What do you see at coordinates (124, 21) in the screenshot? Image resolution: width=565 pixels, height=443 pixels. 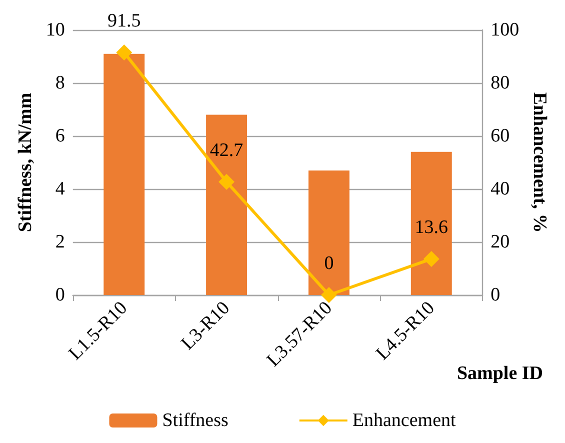 I see `data-label: 91.5` at bounding box center [124, 21].